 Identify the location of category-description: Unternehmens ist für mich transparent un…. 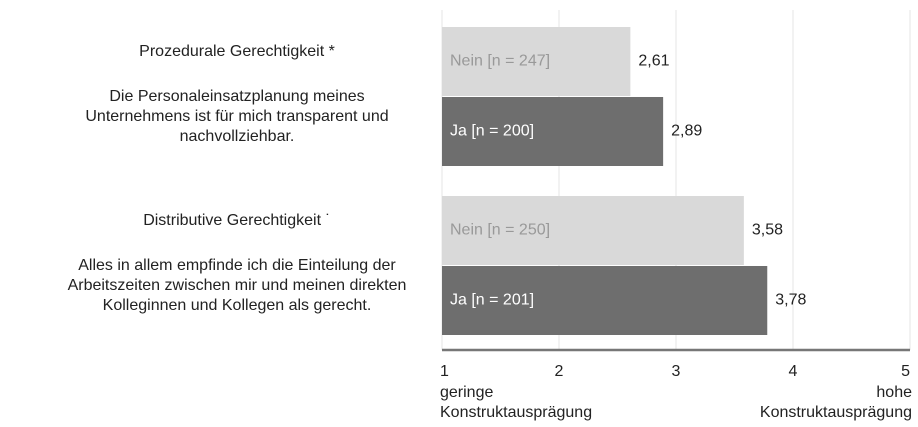
(236, 116).